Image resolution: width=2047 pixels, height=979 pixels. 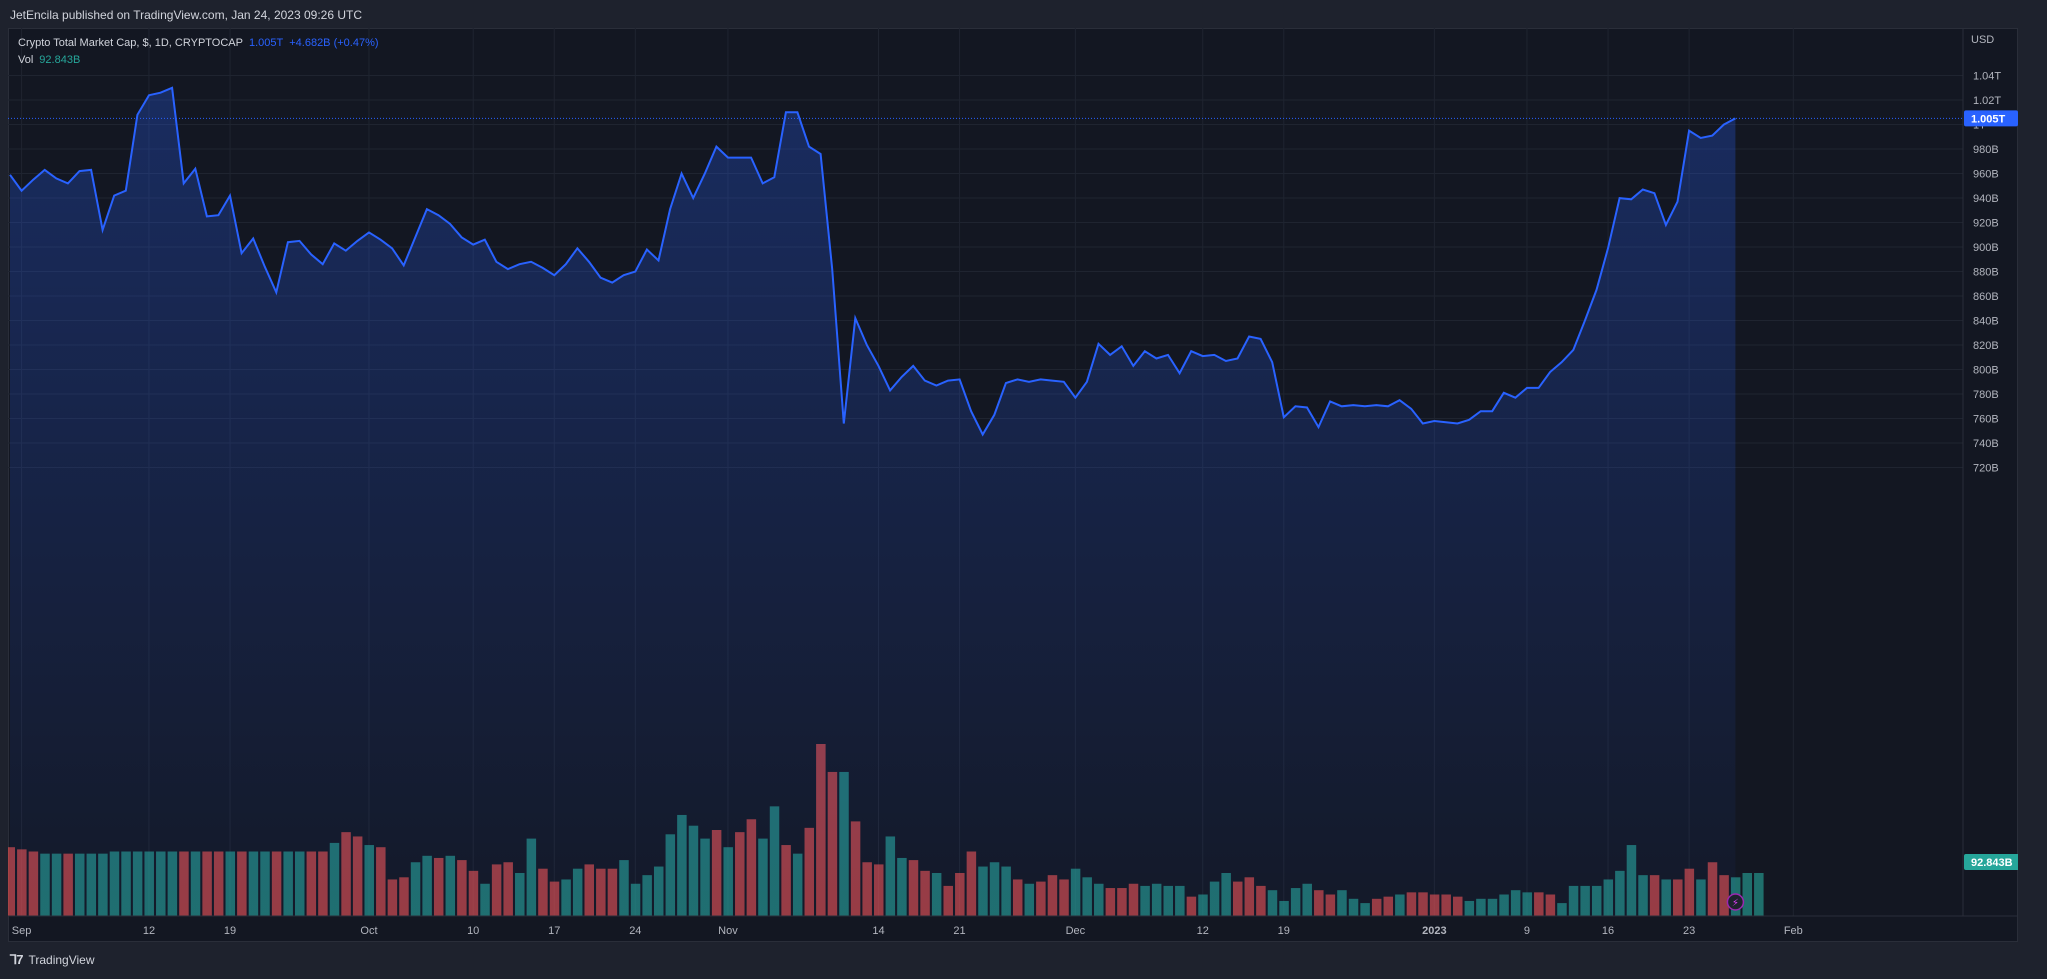 I want to click on price-tick-label: 800B, so click(x=1986, y=371).